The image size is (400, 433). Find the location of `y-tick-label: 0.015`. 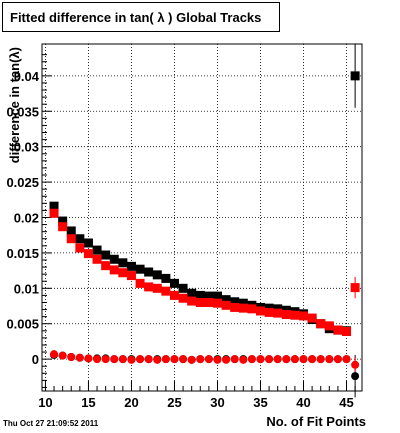

y-tick-label: 0.015 is located at coordinates (22, 253).